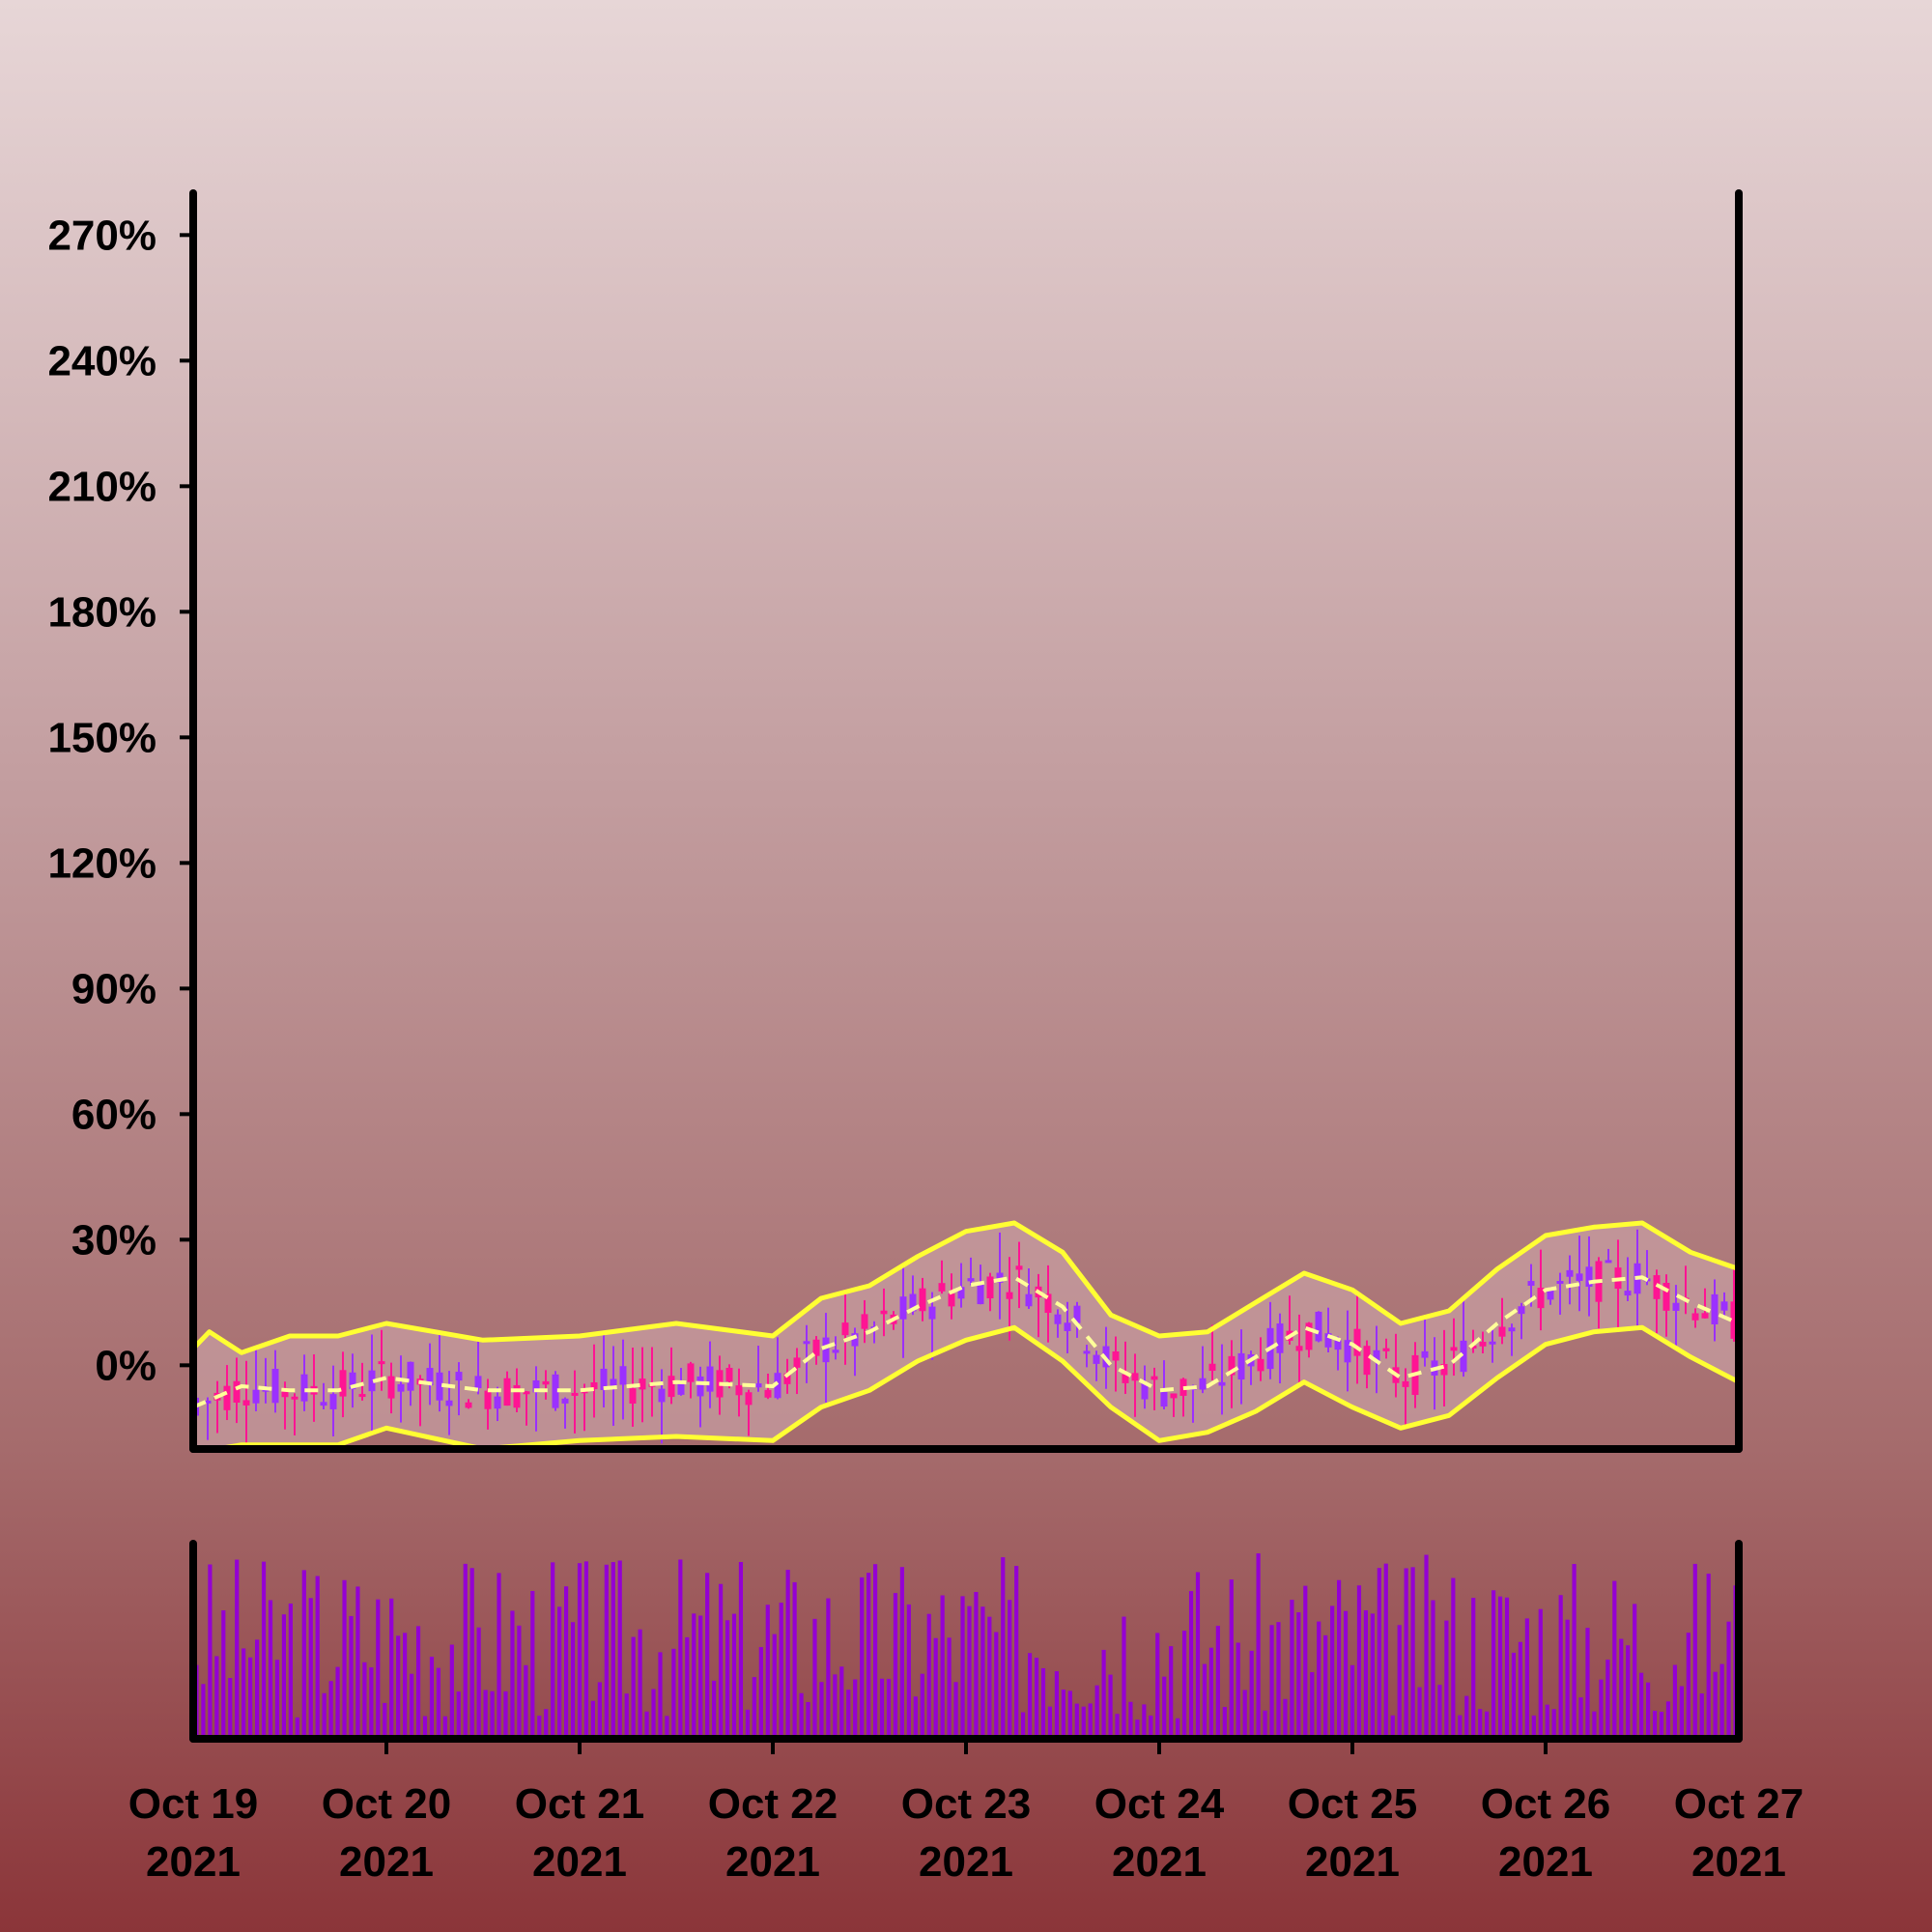 Image resolution: width=1932 pixels, height=1932 pixels. I want to click on x-tick-label-date: Oct 19, so click(193, 1804).